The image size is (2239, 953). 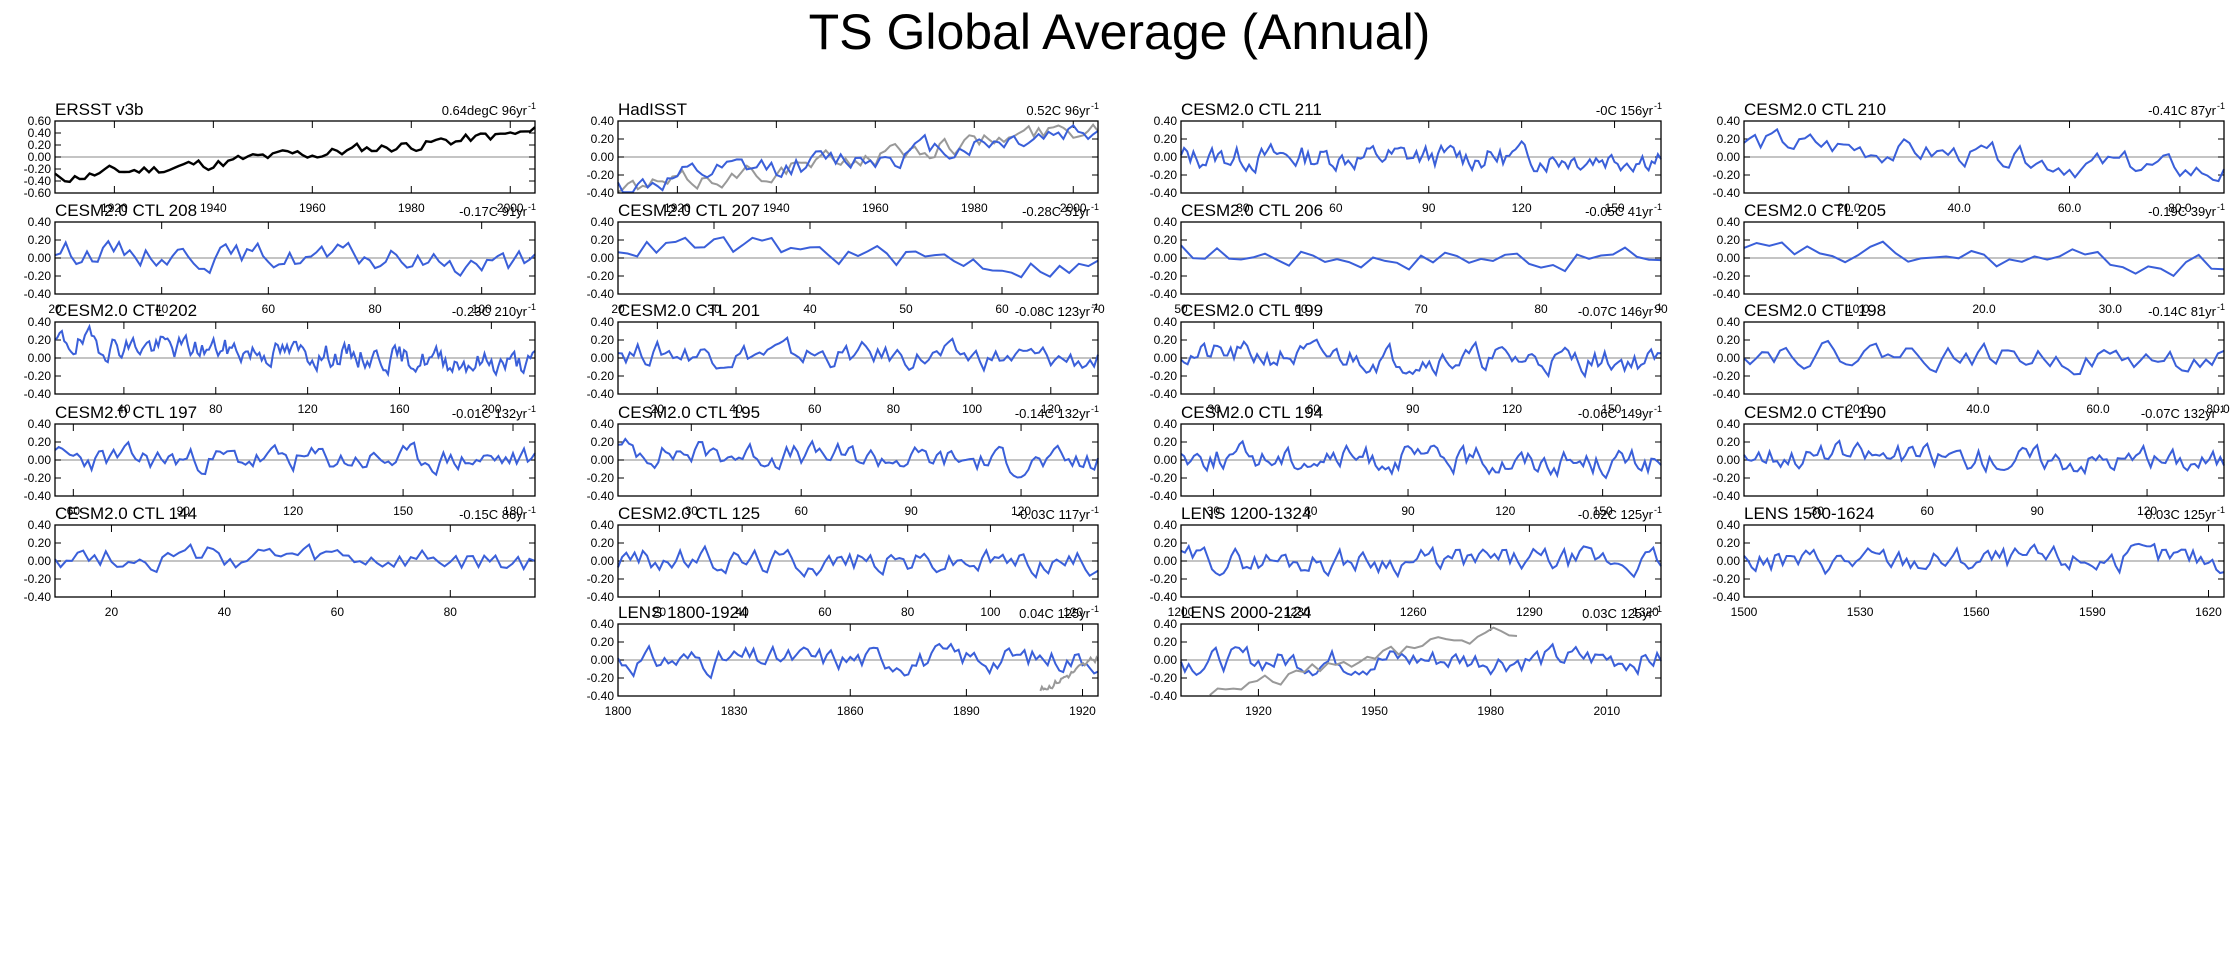 I want to click on panel-title: CESM2.0 CTL 197, so click(x=126, y=412).